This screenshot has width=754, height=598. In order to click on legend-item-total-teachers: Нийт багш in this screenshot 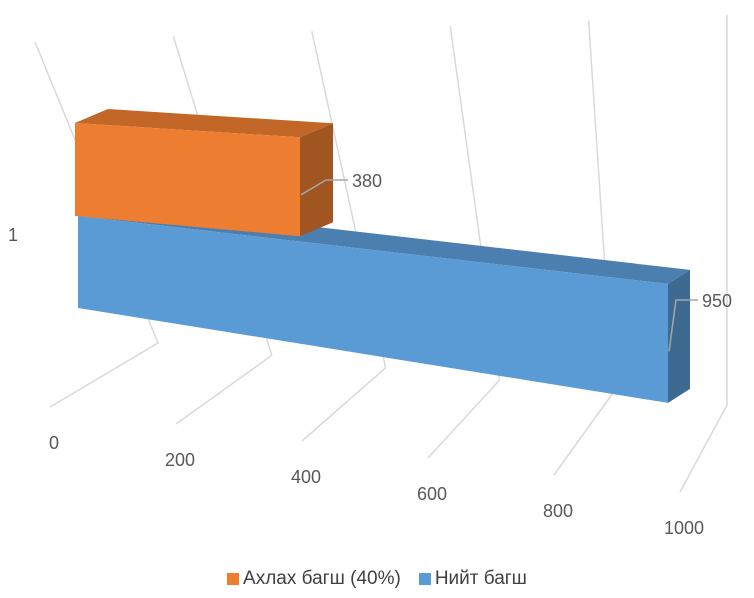, I will do `click(472, 579)`.